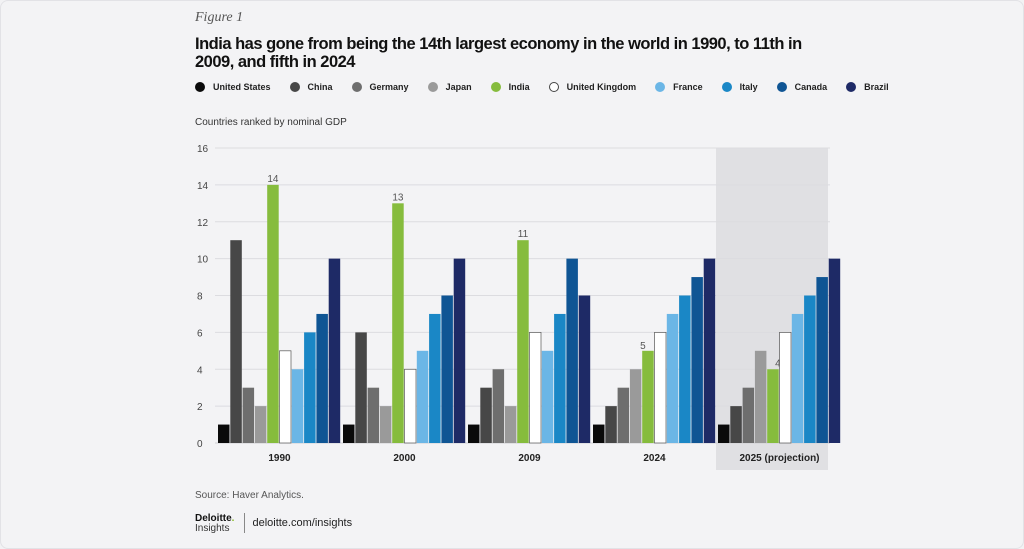  I want to click on legend-item: Germany, so click(380, 87).